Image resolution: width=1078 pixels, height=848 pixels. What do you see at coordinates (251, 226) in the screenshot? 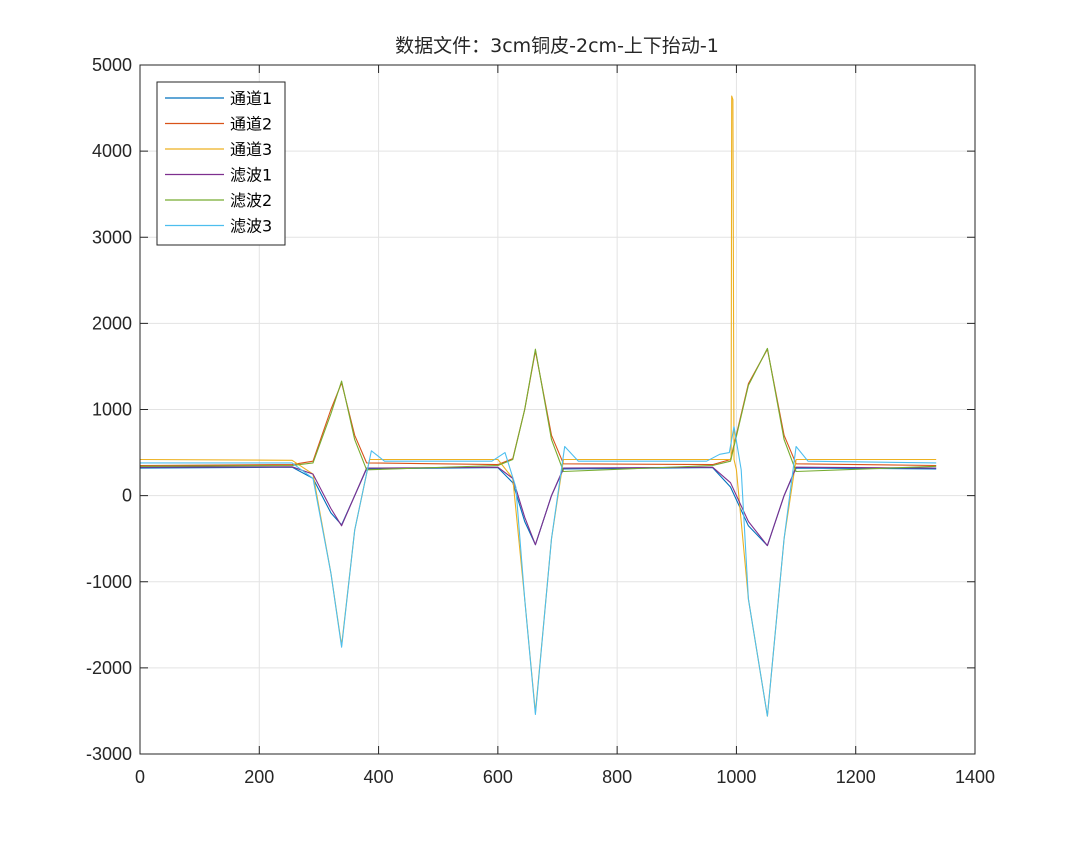
I see `legend-label: 滤波3` at bounding box center [251, 226].